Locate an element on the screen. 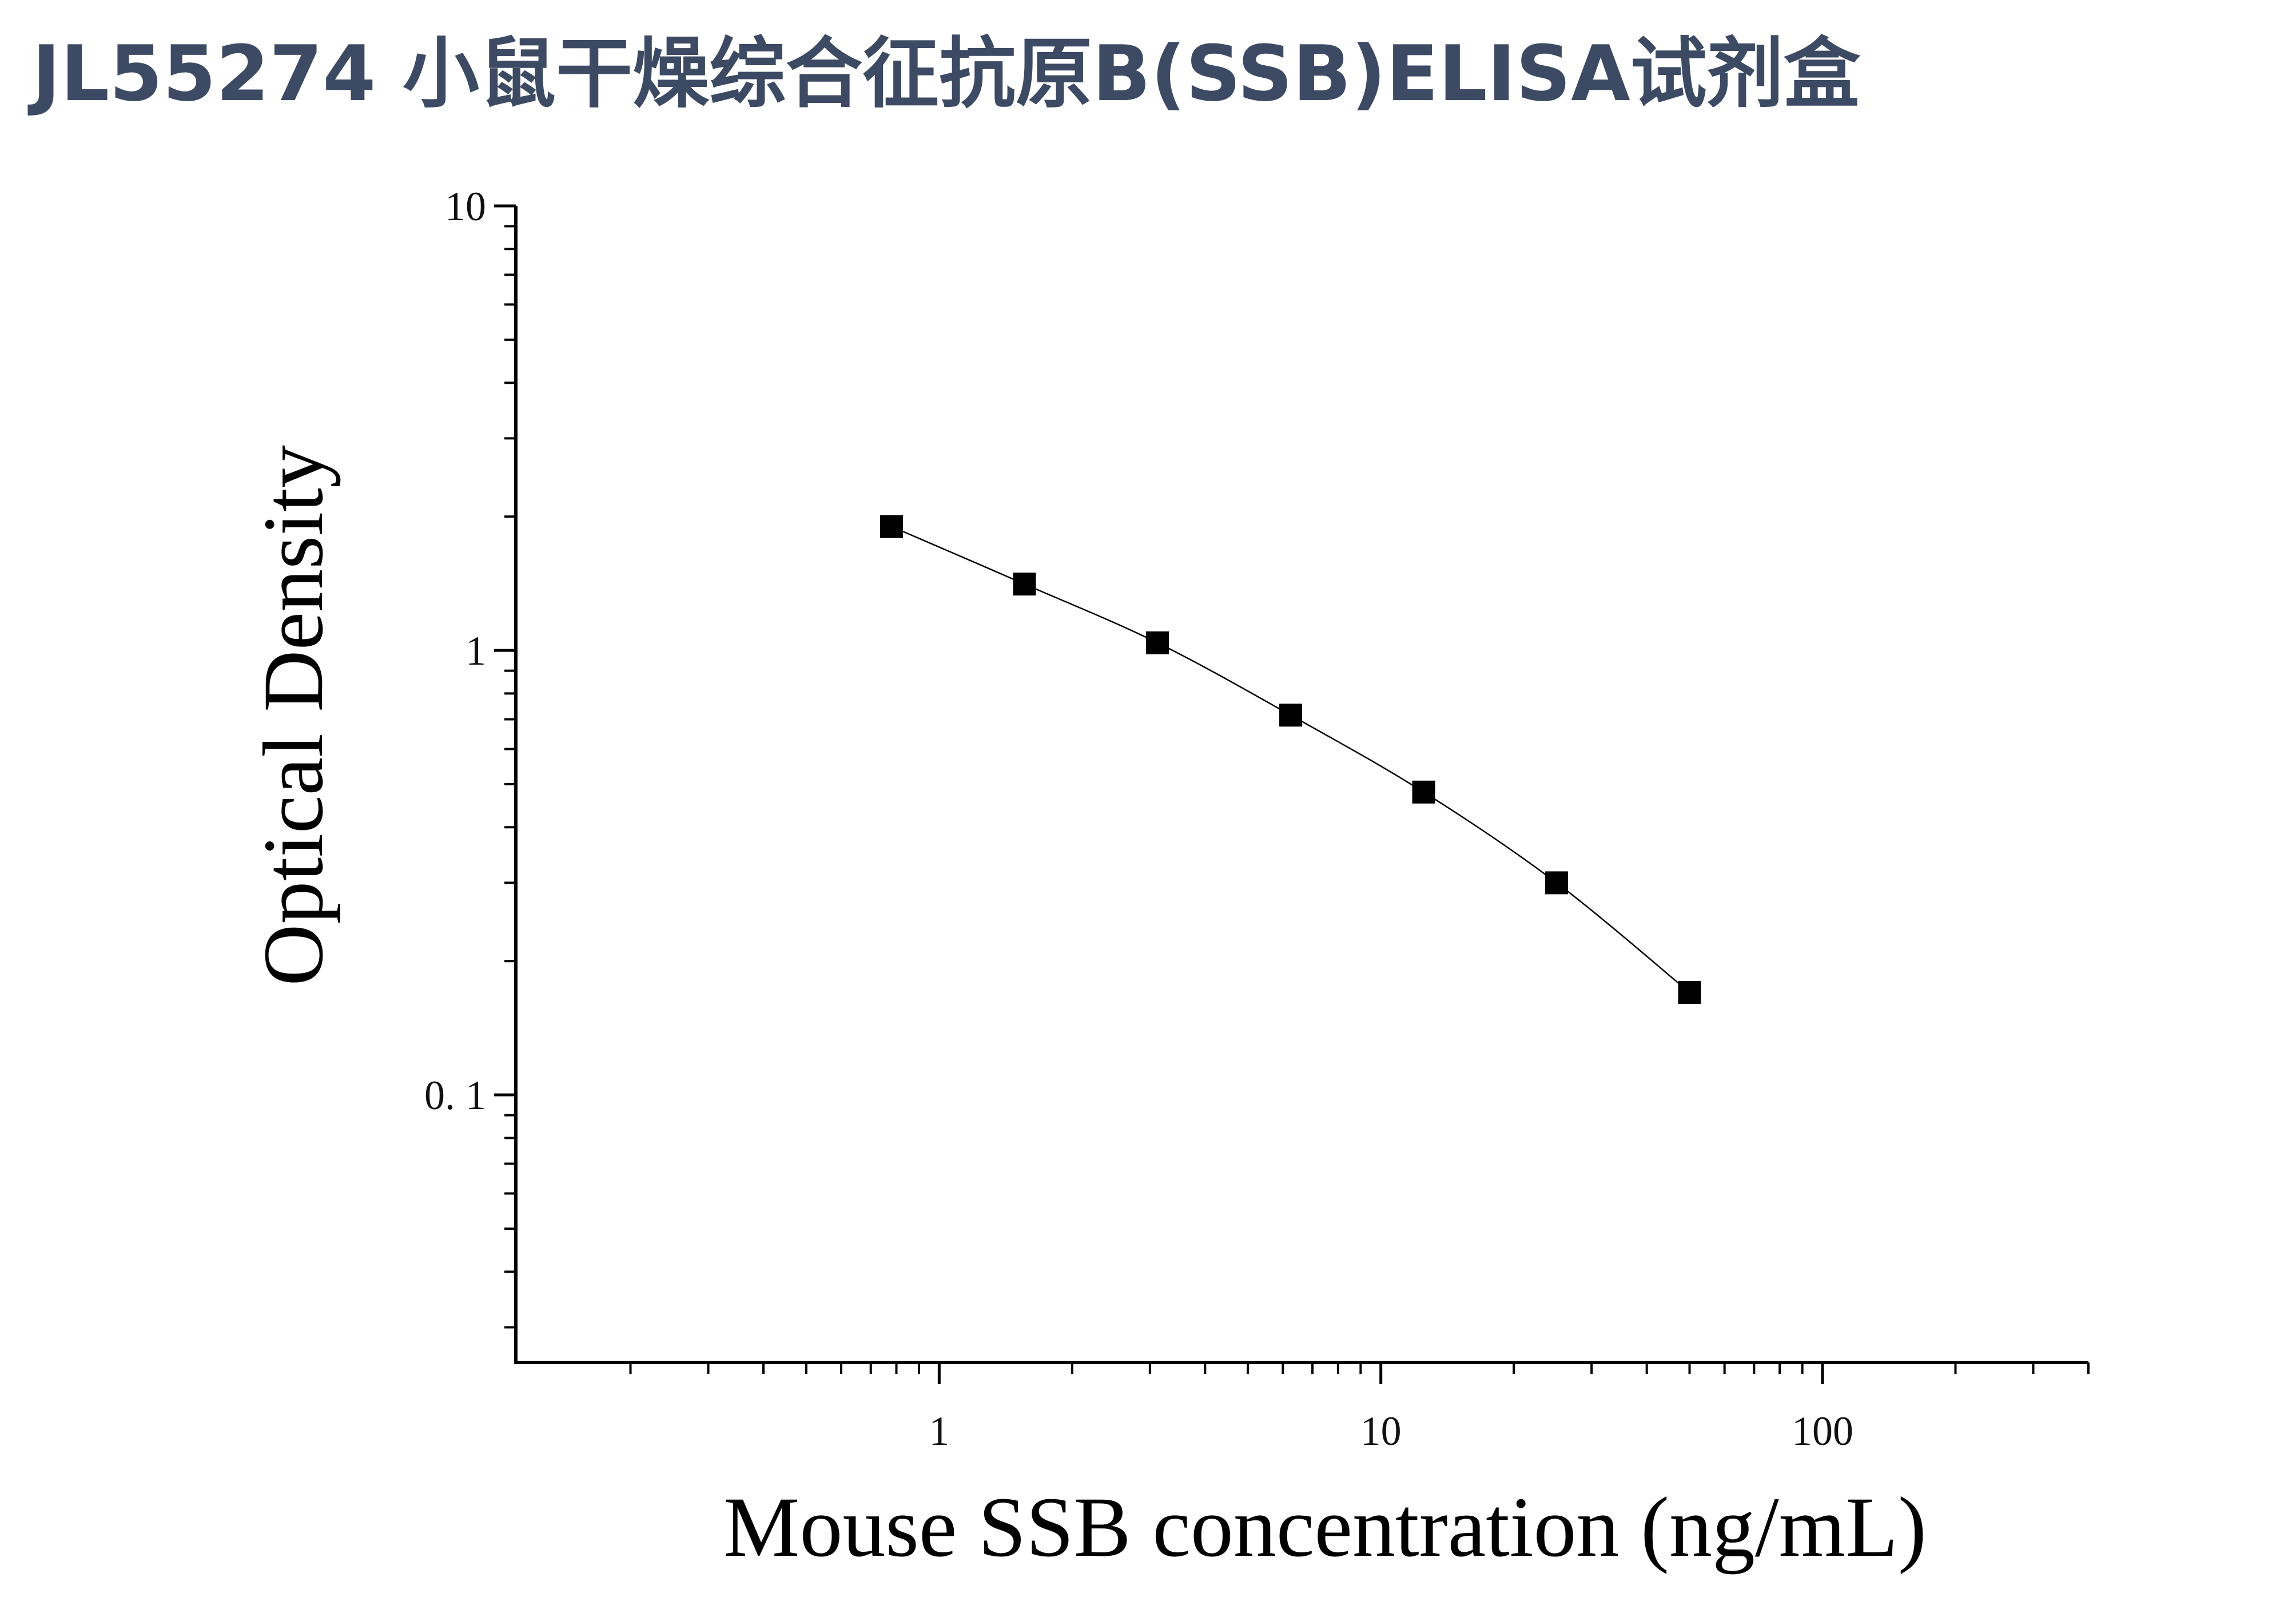  y-tick-labels: 0. 1 1 10 is located at coordinates (455, 651).